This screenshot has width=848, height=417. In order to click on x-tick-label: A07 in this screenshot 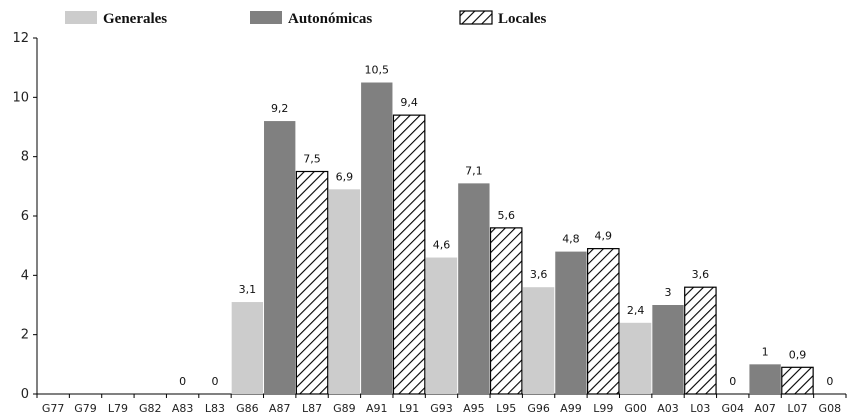, I will do `click(765, 408)`.